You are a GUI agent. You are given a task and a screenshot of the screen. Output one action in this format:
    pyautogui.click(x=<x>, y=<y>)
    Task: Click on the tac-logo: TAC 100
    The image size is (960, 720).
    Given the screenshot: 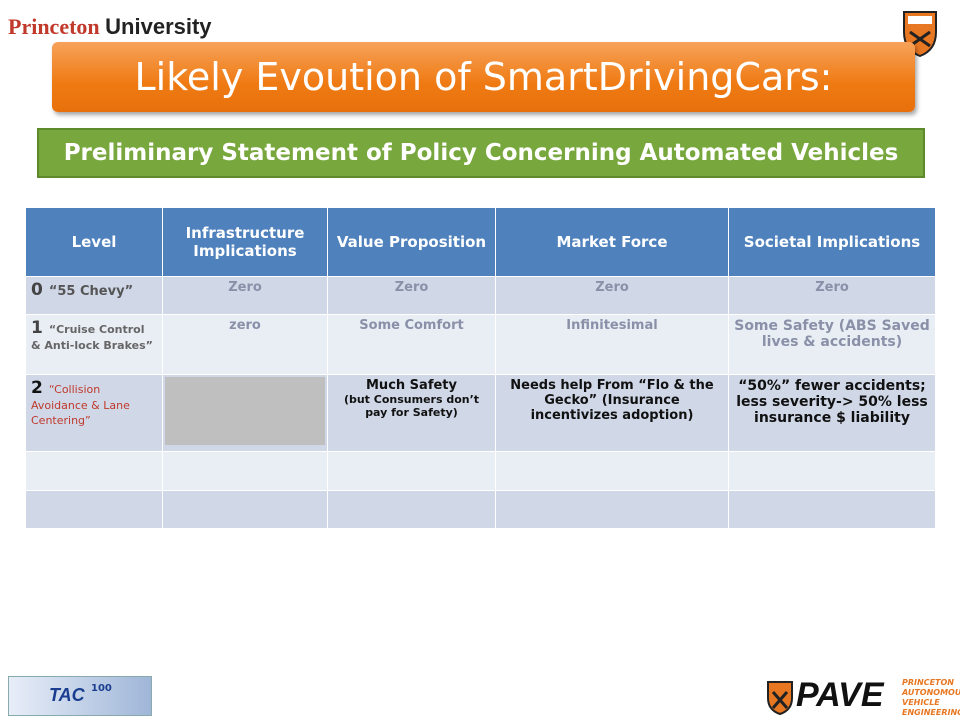 What is the action you would take?
    pyautogui.click(x=80, y=696)
    